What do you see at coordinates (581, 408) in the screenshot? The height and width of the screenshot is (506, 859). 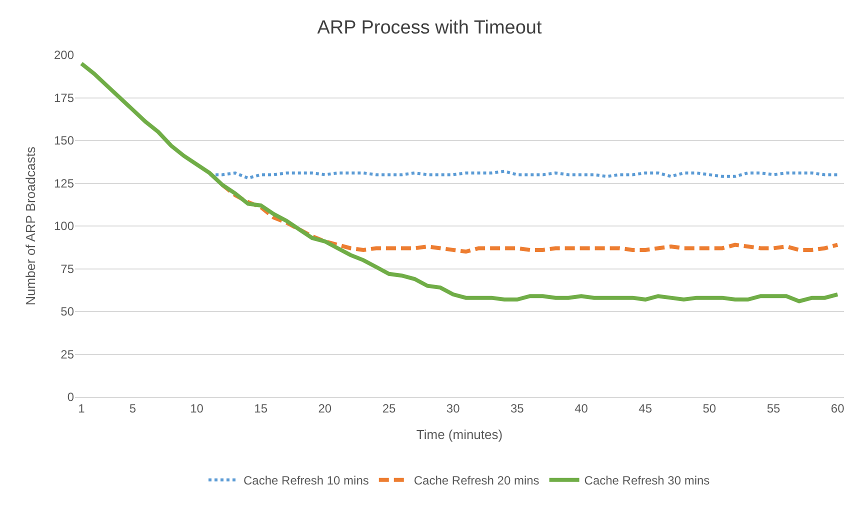 I see `x-tick-label: 40` at bounding box center [581, 408].